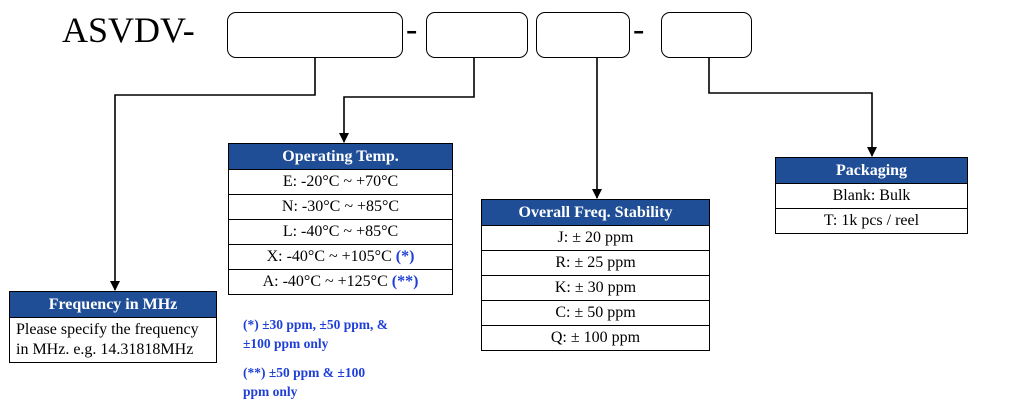  Describe the element at coordinates (871, 221) in the screenshot. I see `packaging-option-reel: T: 1k pcs / reel` at that location.